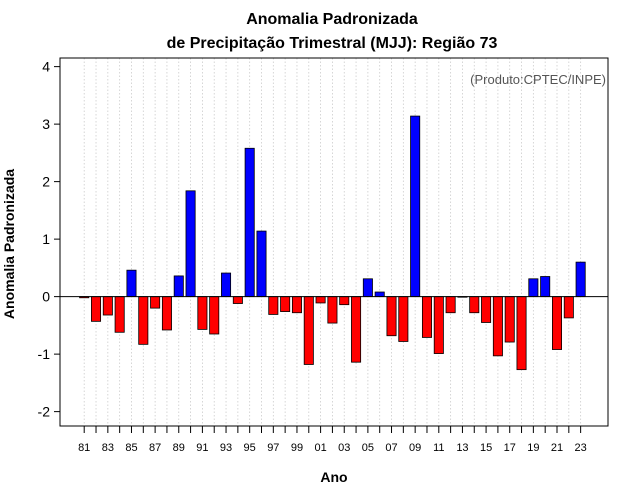  I want to click on x-tick-label: 21, so click(557, 448).